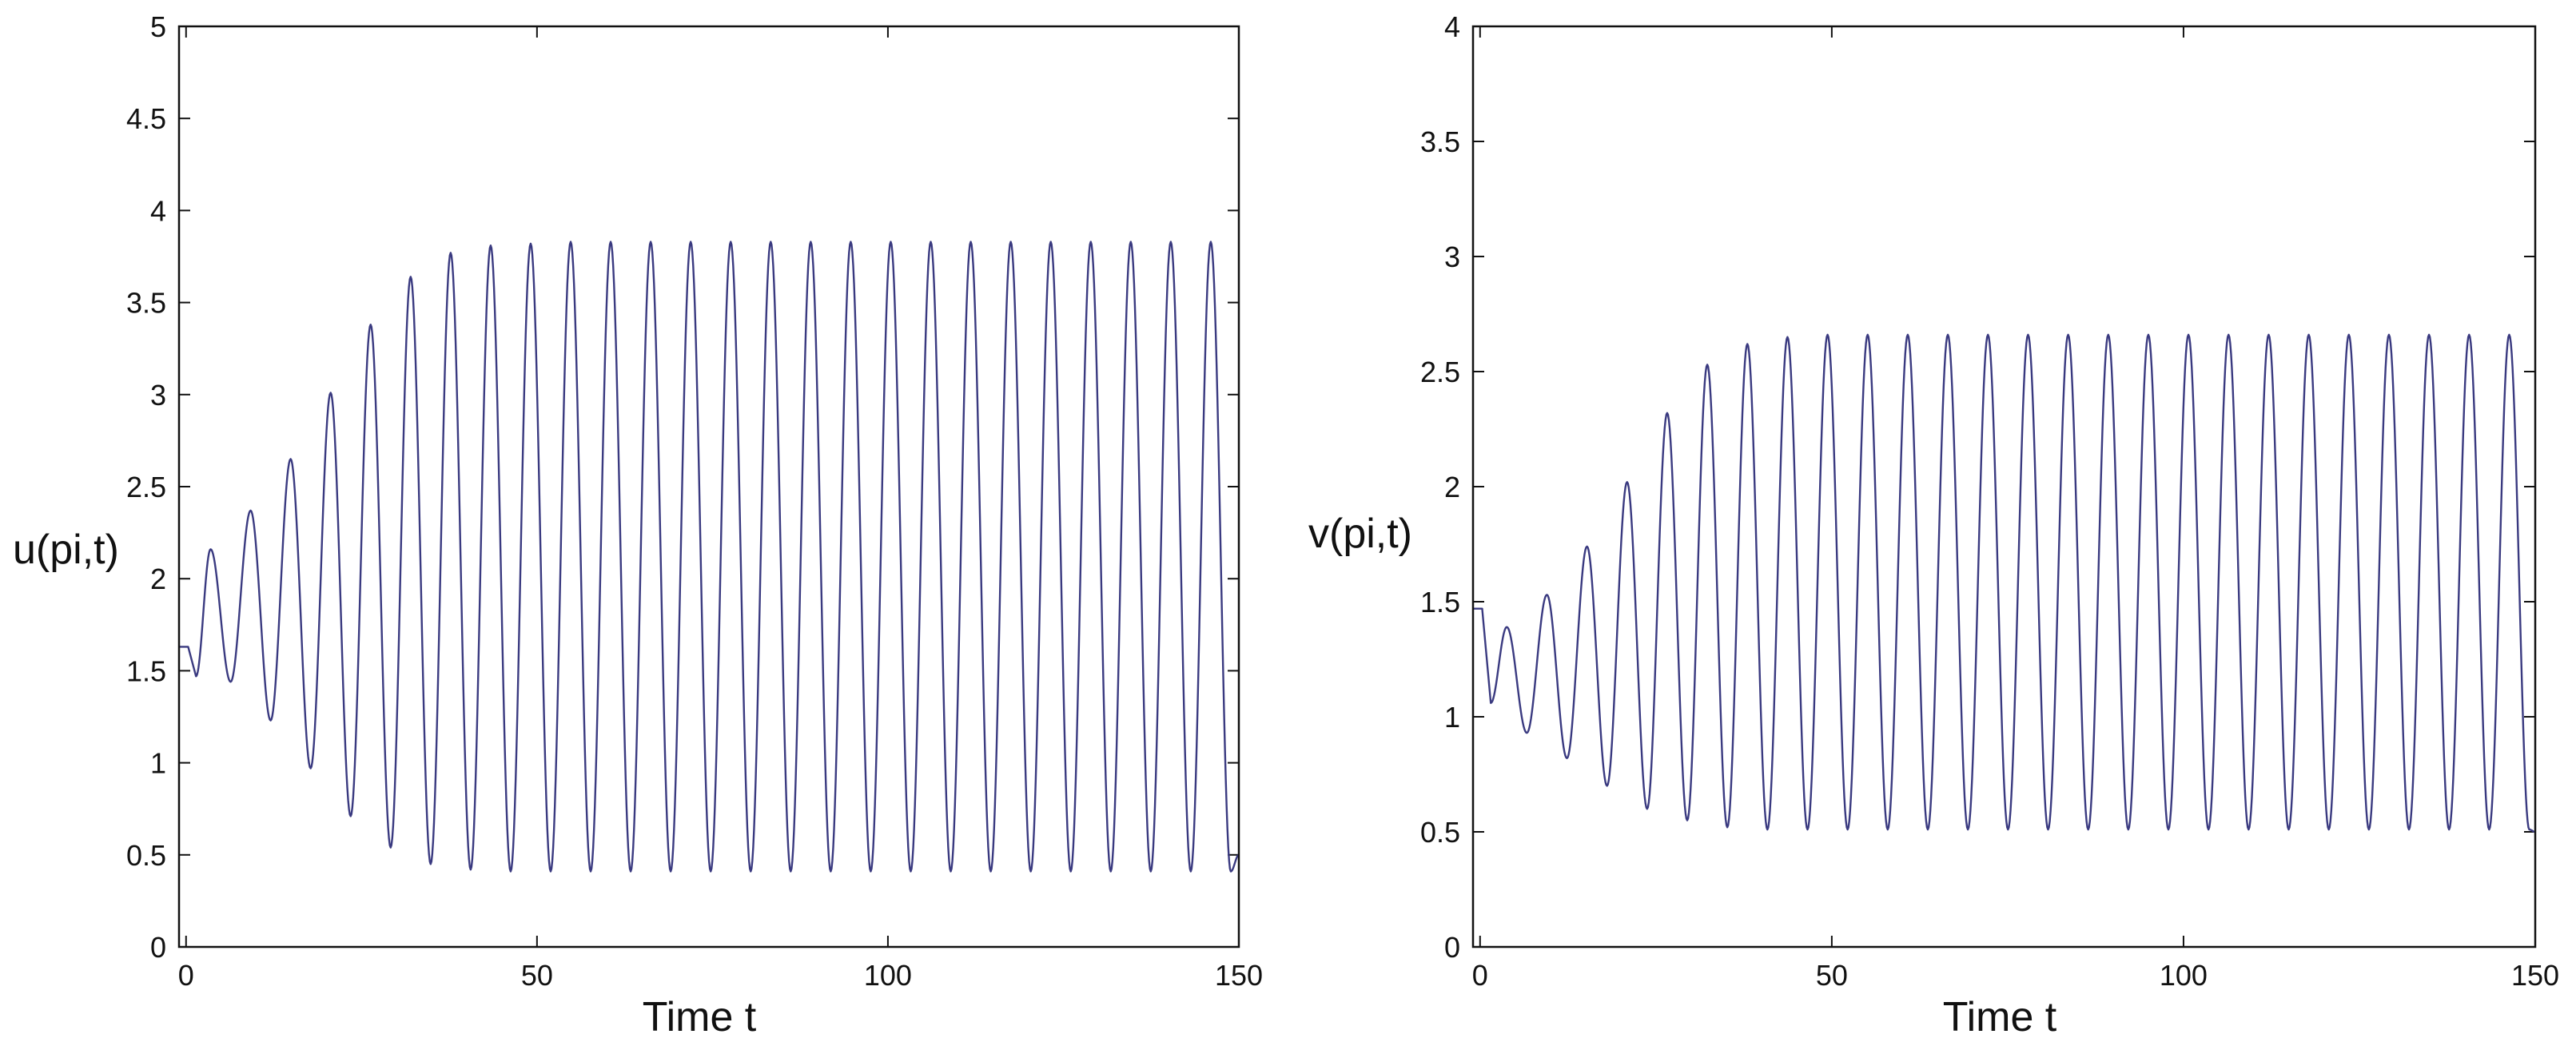 Image resolution: width=2576 pixels, height=1046 pixels. What do you see at coordinates (158, 947) in the screenshot?
I see `left-ytick-label: 0` at bounding box center [158, 947].